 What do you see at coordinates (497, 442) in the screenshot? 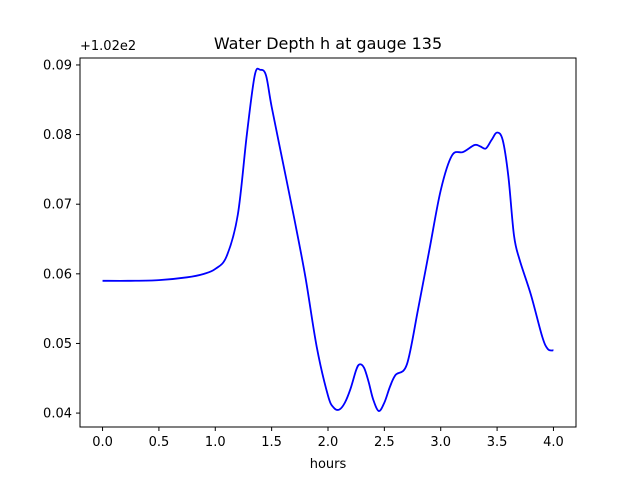
I see `x-tick-label: 3.5` at bounding box center [497, 442].